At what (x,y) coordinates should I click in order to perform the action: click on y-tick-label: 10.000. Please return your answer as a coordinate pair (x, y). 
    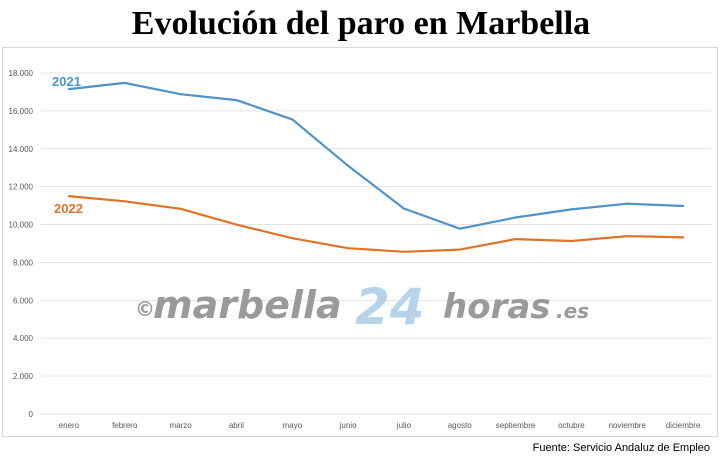
    Looking at the image, I should click on (21, 225).